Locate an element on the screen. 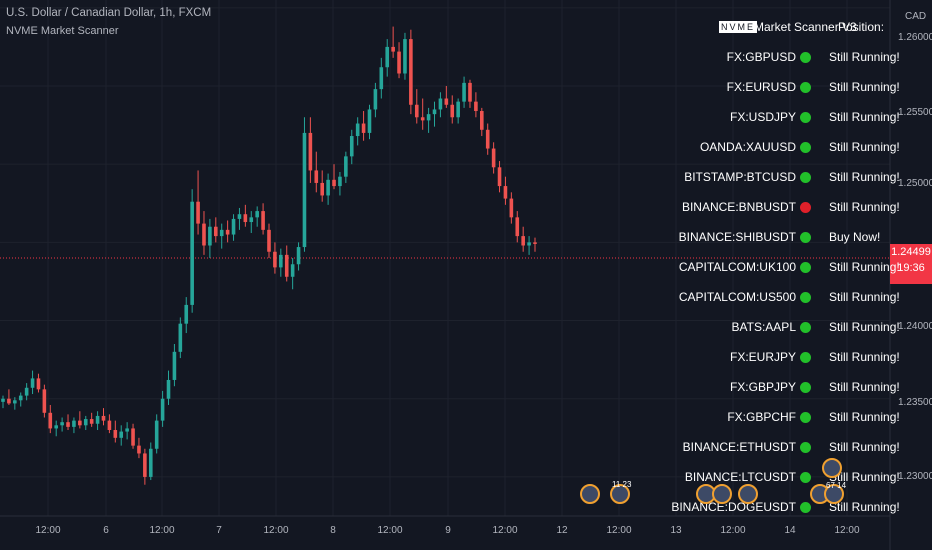 The height and width of the screenshot is (550, 932). scanner-symbol: FX:GBPJPY is located at coordinates (762, 387).